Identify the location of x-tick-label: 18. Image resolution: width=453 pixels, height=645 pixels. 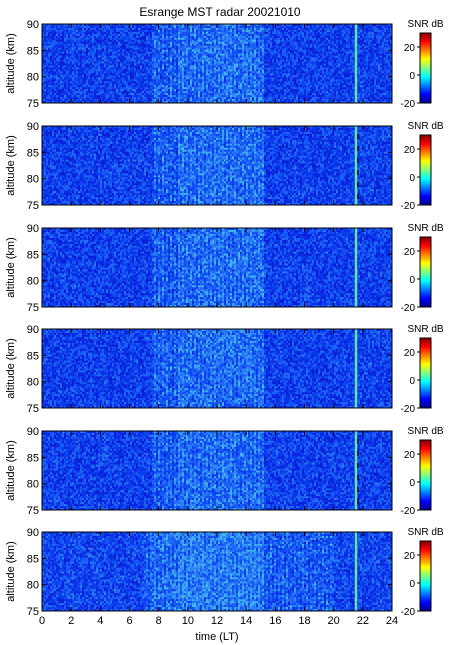
(304, 621).